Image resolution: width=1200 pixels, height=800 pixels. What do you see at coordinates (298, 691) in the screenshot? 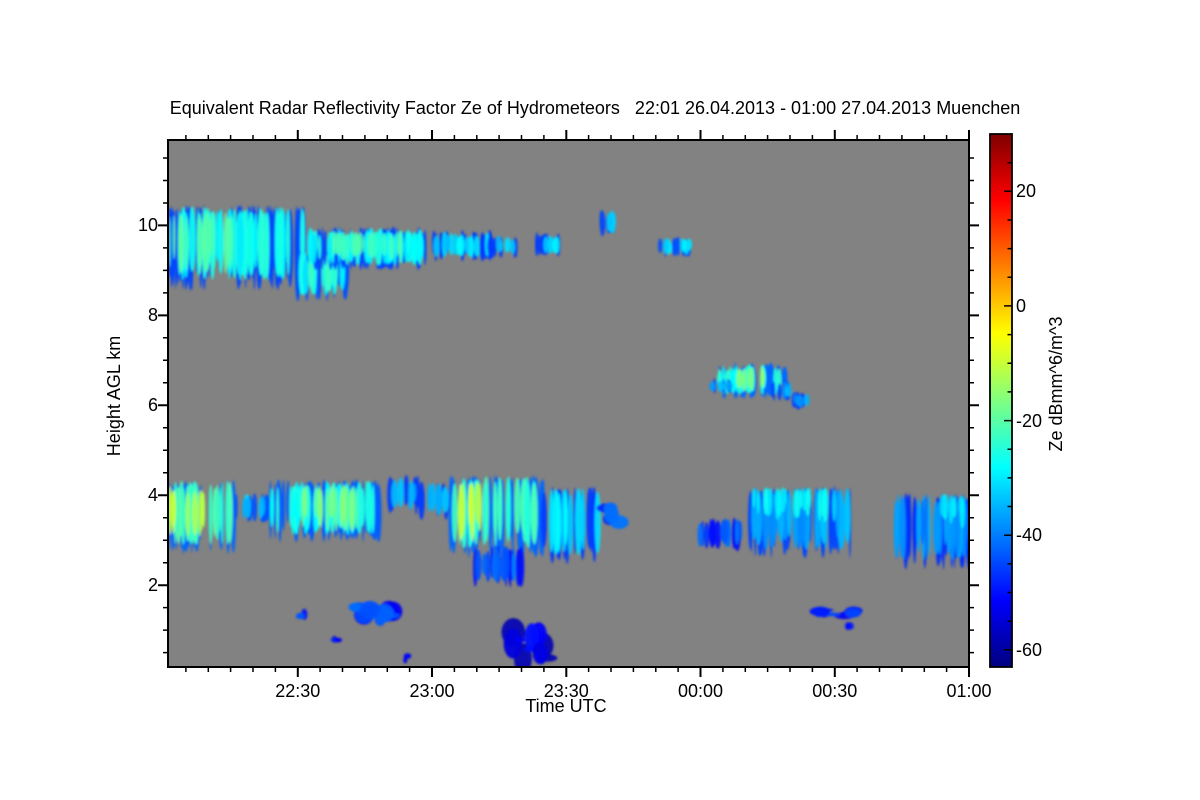
I see `x-tick-label-22:30: 22:30` at bounding box center [298, 691].